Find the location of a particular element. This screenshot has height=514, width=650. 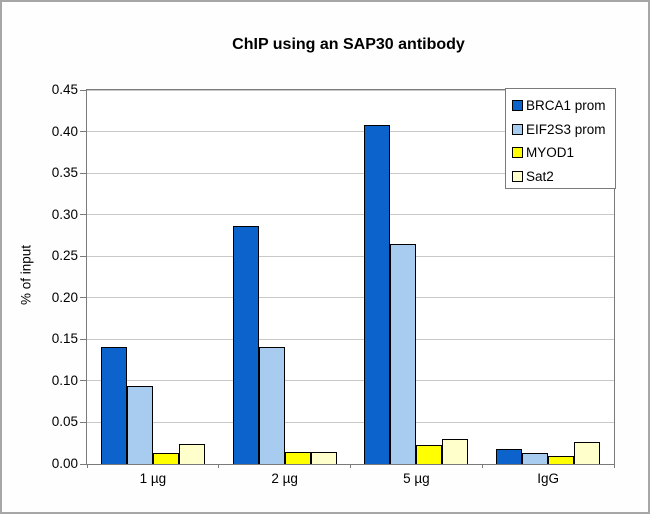

y-tick-label: 0.45 is located at coordinates (64, 89).